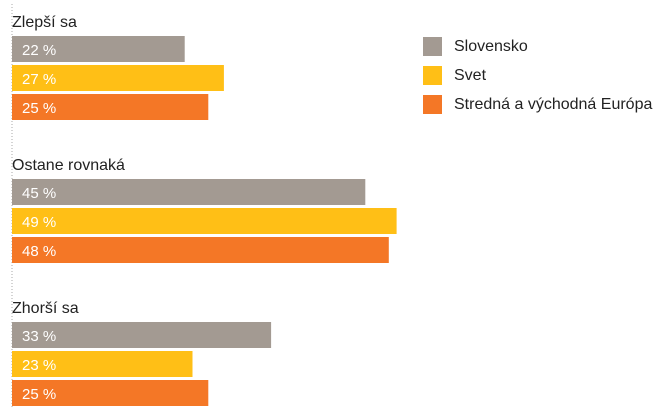 The width and height of the screenshot is (657, 412). I want to click on bar-slovensko-zlepsi-sa, so click(98, 49).